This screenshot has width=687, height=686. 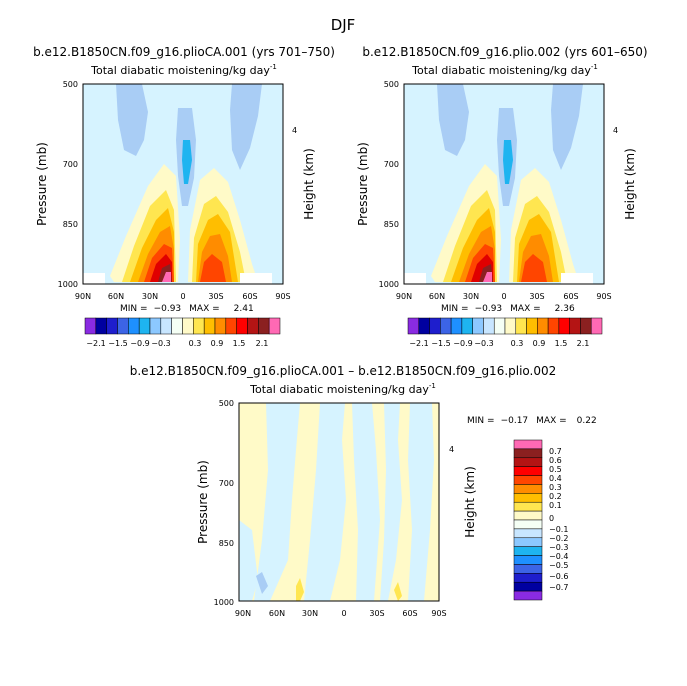 What do you see at coordinates (70, 224) in the screenshot?
I see `panel-1-ytick: 850` at bounding box center [70, 224].